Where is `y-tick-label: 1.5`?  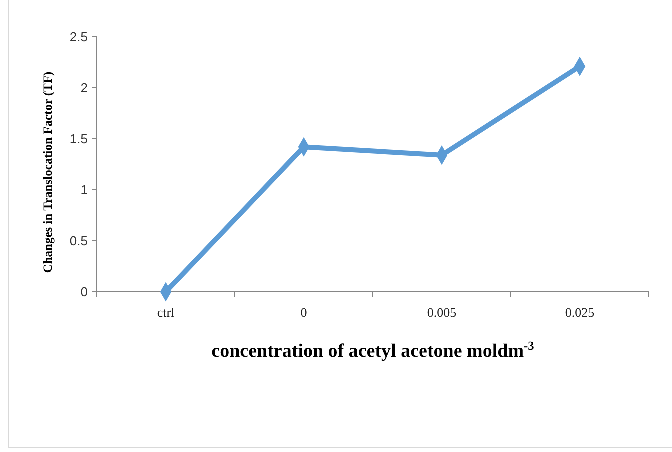
y-tick-label: 1.5 is located at coordinates (79, 139).